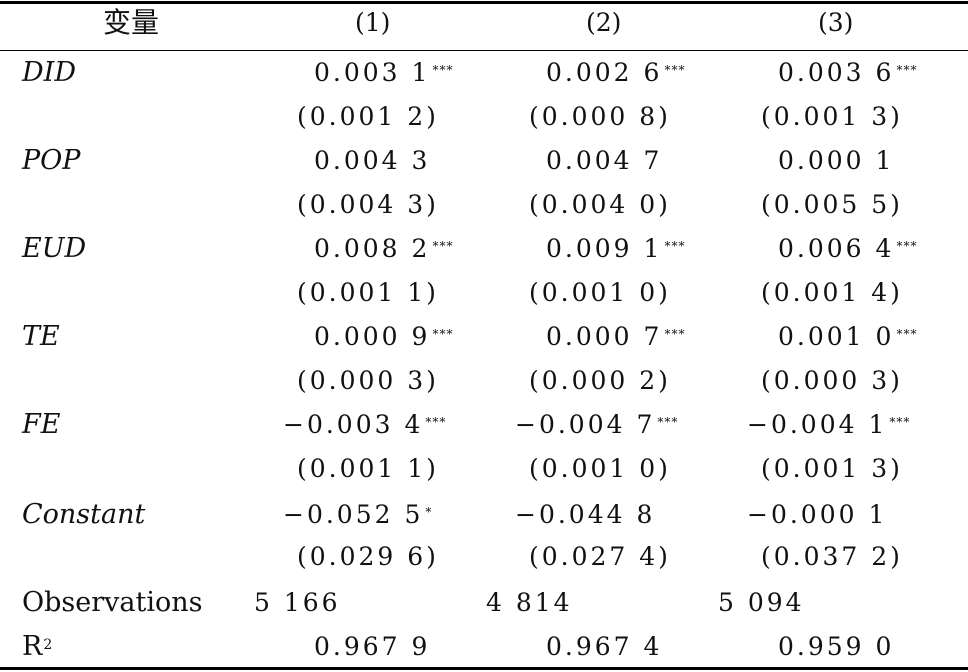  What do you see at coordinates (384, 336) in the screenshot?
I see `coef-te-1: 0.000 9 ***` at bounding box center [384, 336].